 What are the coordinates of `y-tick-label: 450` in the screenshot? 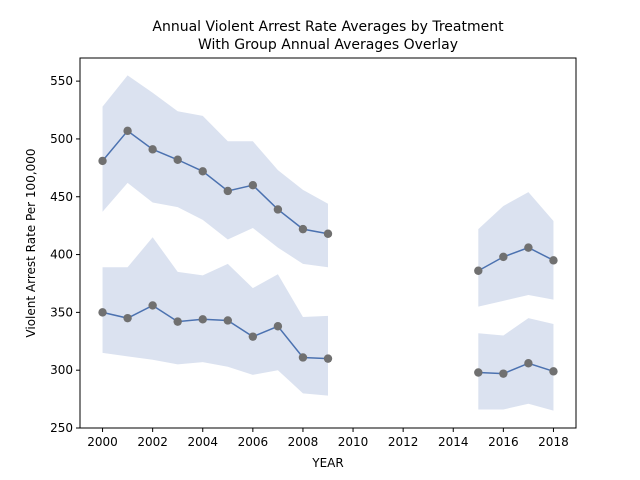 It's located at (61, 197).